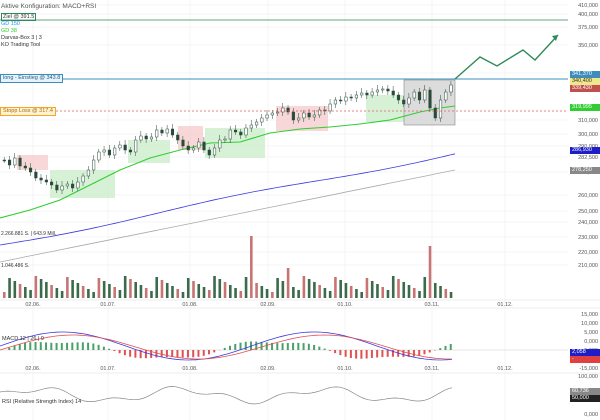 The width and height of the screenshot is (600, 420). What do you see at coordinates (588, 28) in the screenshot?
I see `price-tick-label: 375,000` at bounding box center [588, 28].